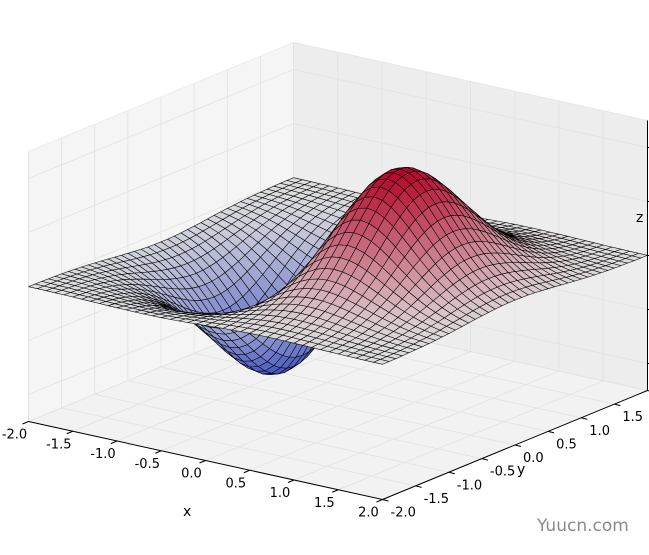 This screenshot has width=649, height=555. Describe the element at coordinates (58, 444) in the screenshot. I see `x-tick-label: -1.5` at that location.